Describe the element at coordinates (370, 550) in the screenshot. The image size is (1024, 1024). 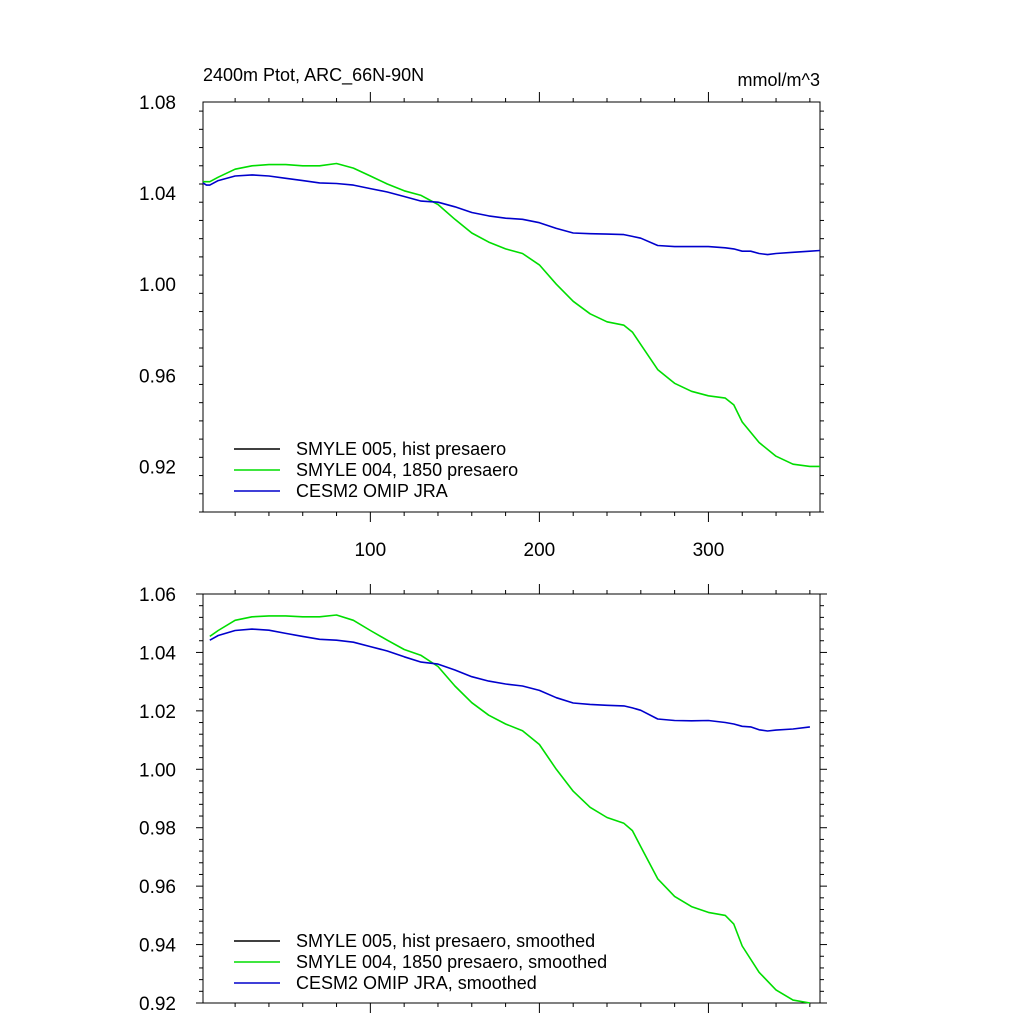
I see `x-tick-label: 100` at that location.